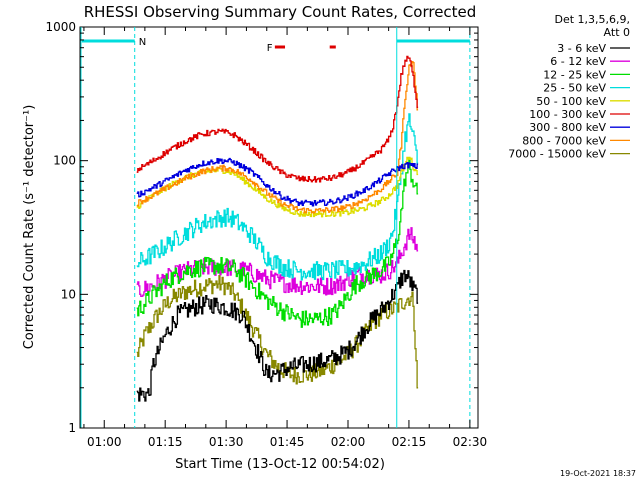  What do you see at coordinates (574, 74) in the screenshot?
I see `legend-label-2: 12 - 25 keV` at bounding box center [574, 74].